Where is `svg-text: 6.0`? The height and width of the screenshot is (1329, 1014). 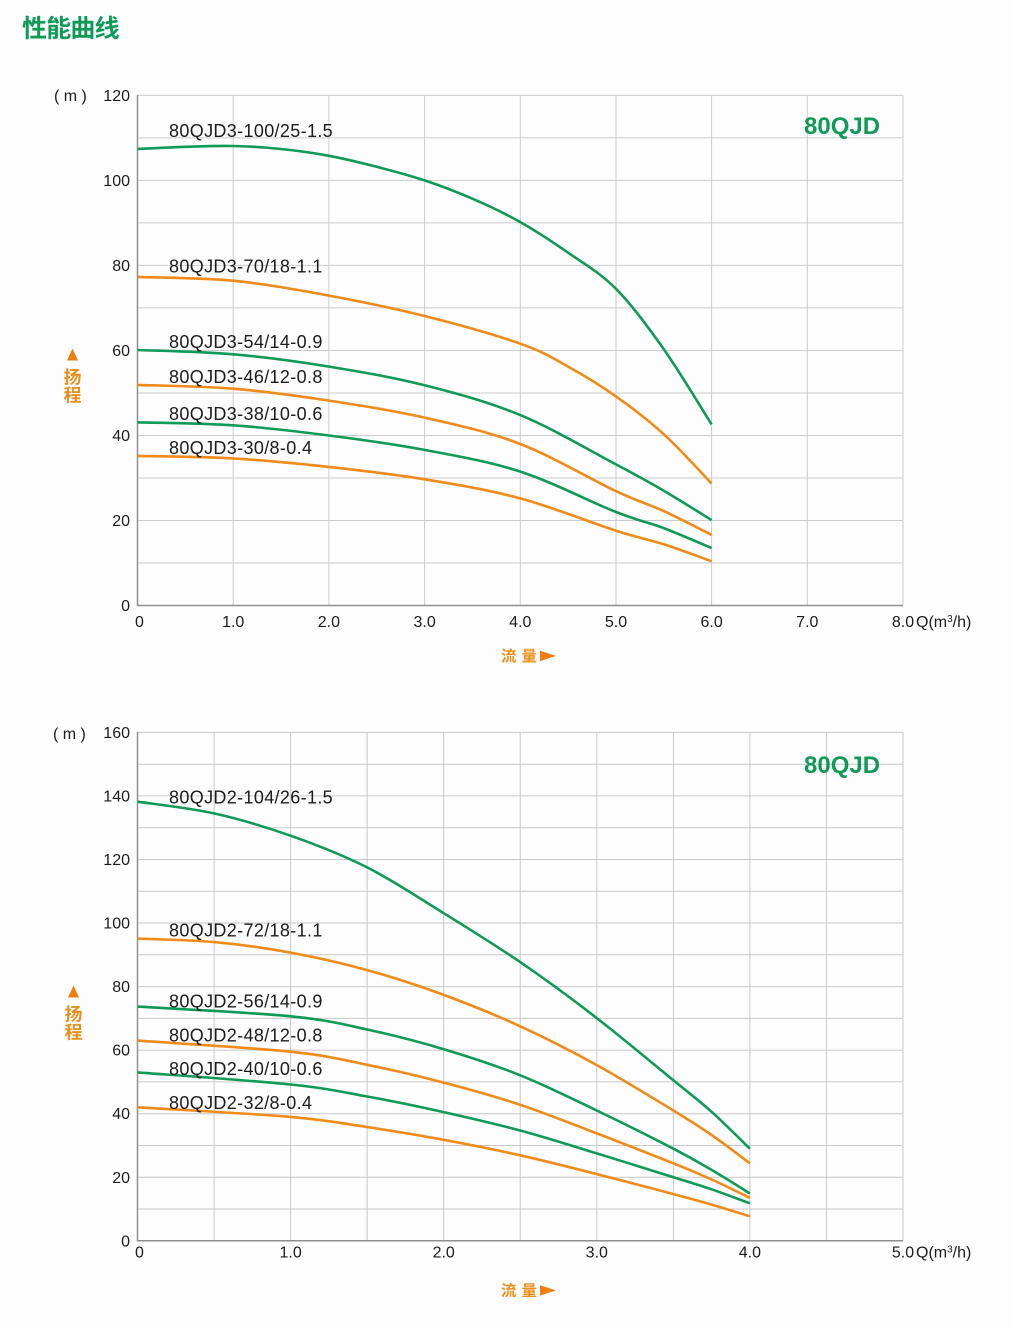
svg-text: 6.0 is located at coordinates (711, 622).